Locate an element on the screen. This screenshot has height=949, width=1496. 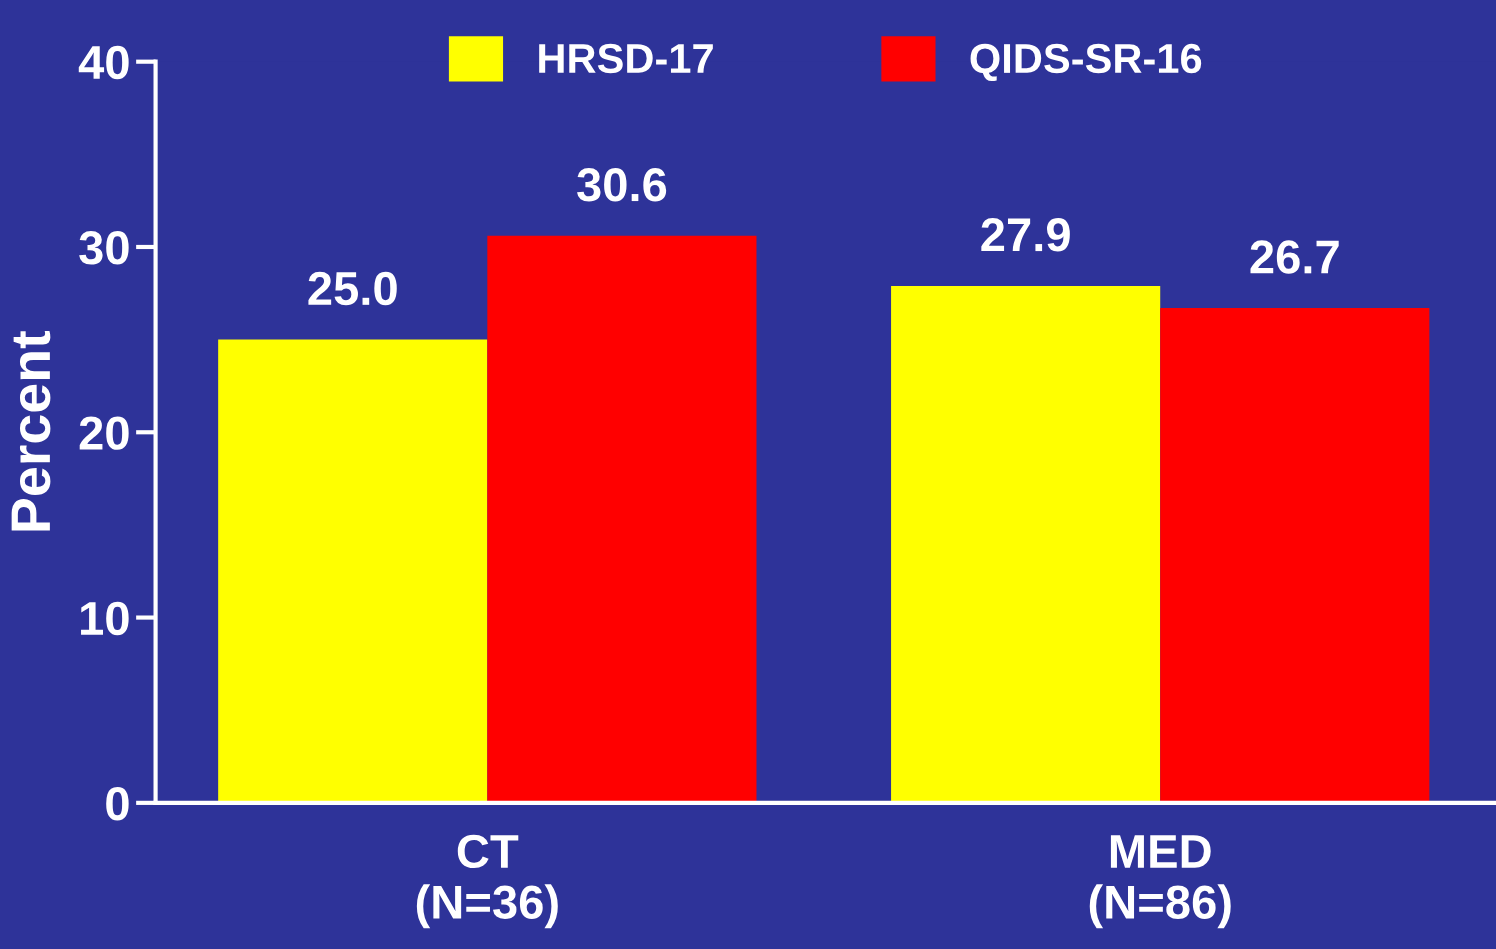
data-label: 25.0 is located at coordinates (352, 288).